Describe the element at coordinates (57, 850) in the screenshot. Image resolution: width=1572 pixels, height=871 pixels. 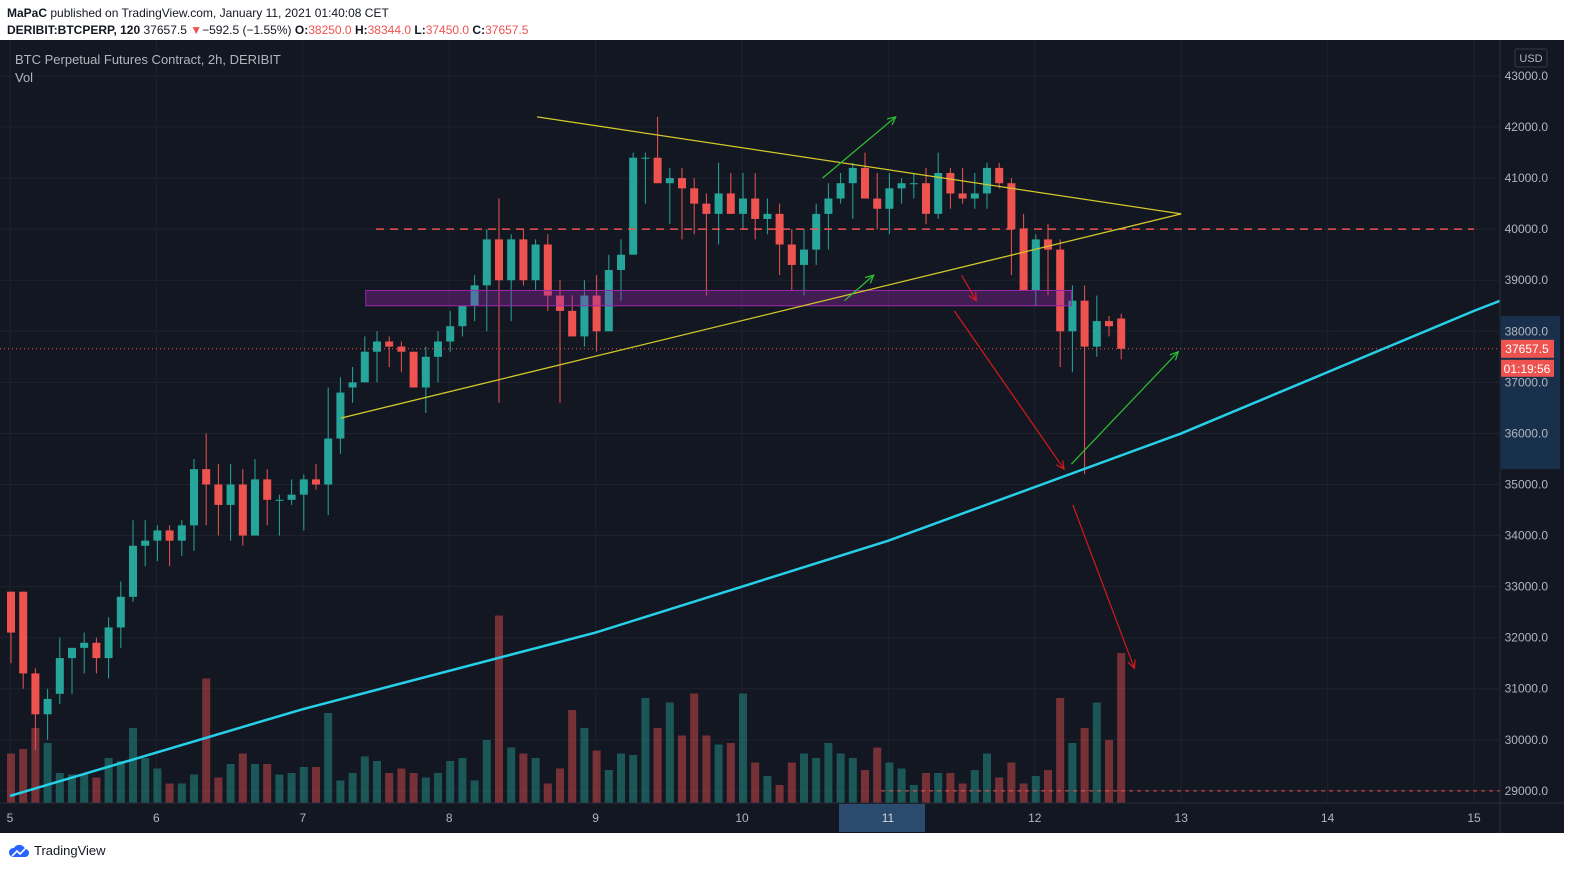
I see `tradingview-logo: TradingView` at that location.